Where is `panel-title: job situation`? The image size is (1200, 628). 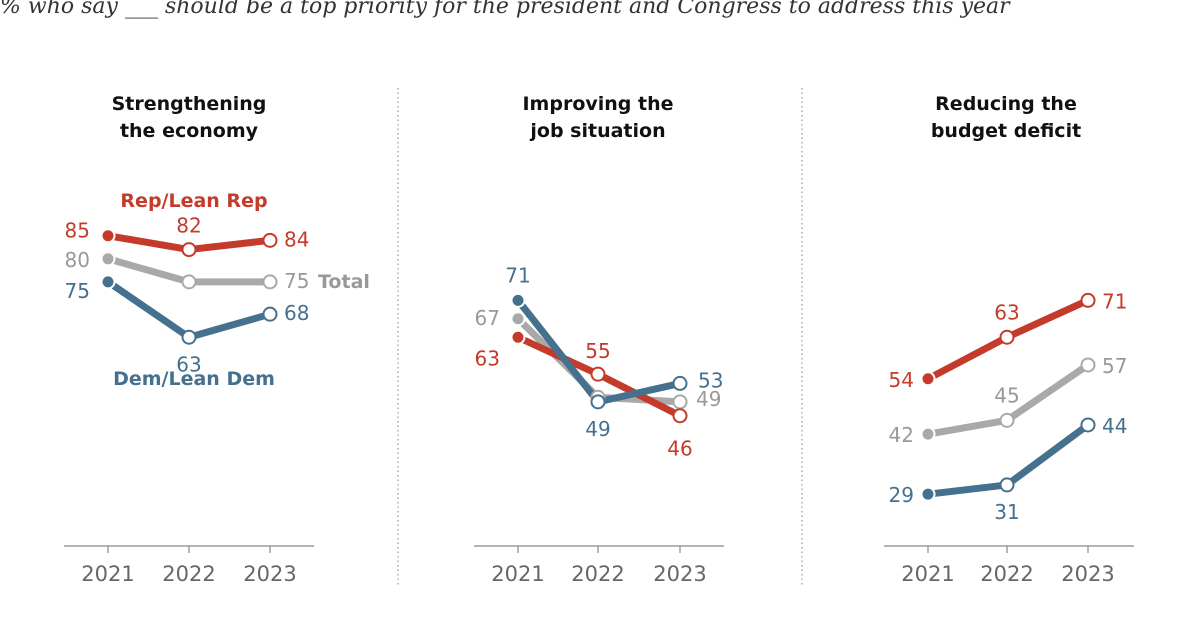
panel-title: job situation is located at coordinates (597, 131).